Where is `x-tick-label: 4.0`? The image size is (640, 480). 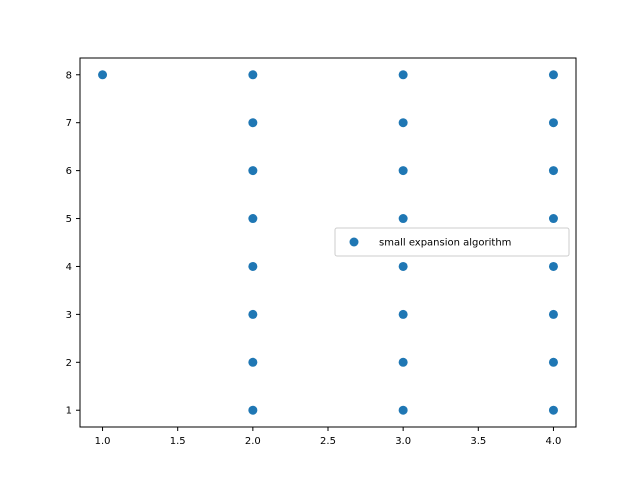
x-tick-label: 4.0 is located at coordinates (554, 441).